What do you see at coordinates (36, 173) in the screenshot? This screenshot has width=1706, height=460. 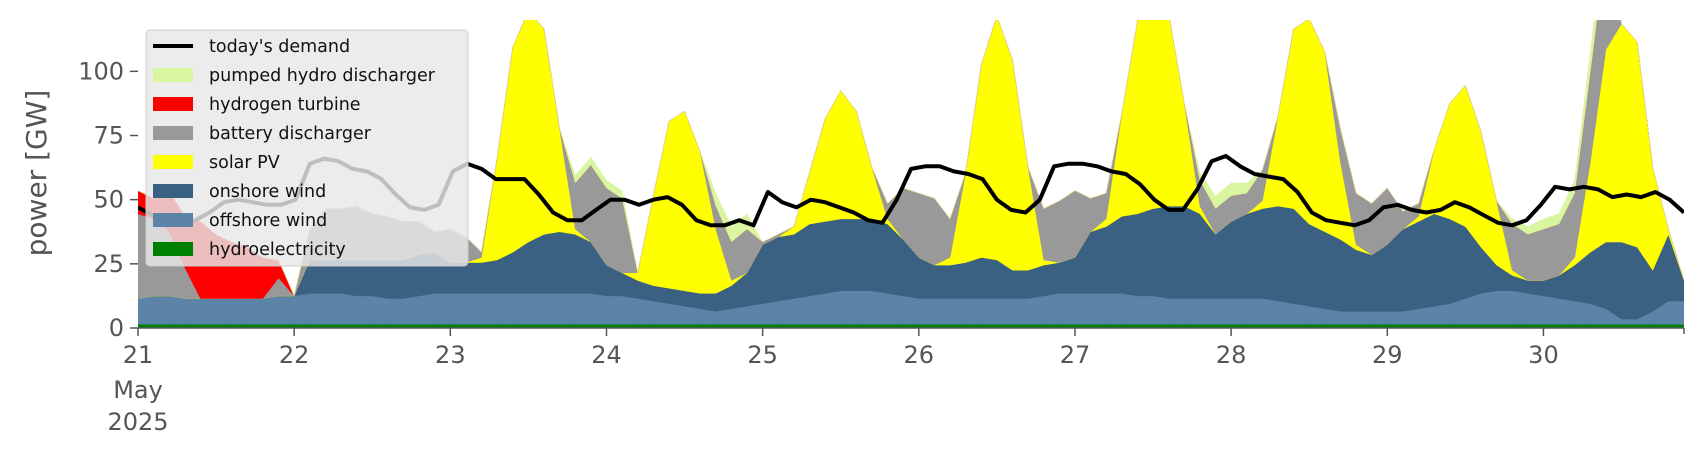 I see `y-axis-label: power [GW]` at bounding box center [36, 173].